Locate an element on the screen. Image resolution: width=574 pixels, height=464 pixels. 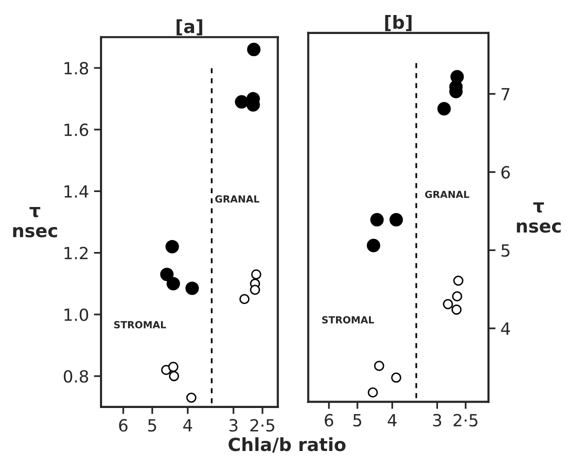
y-tick-label: 1.0 is located at coordinates (76, 315).